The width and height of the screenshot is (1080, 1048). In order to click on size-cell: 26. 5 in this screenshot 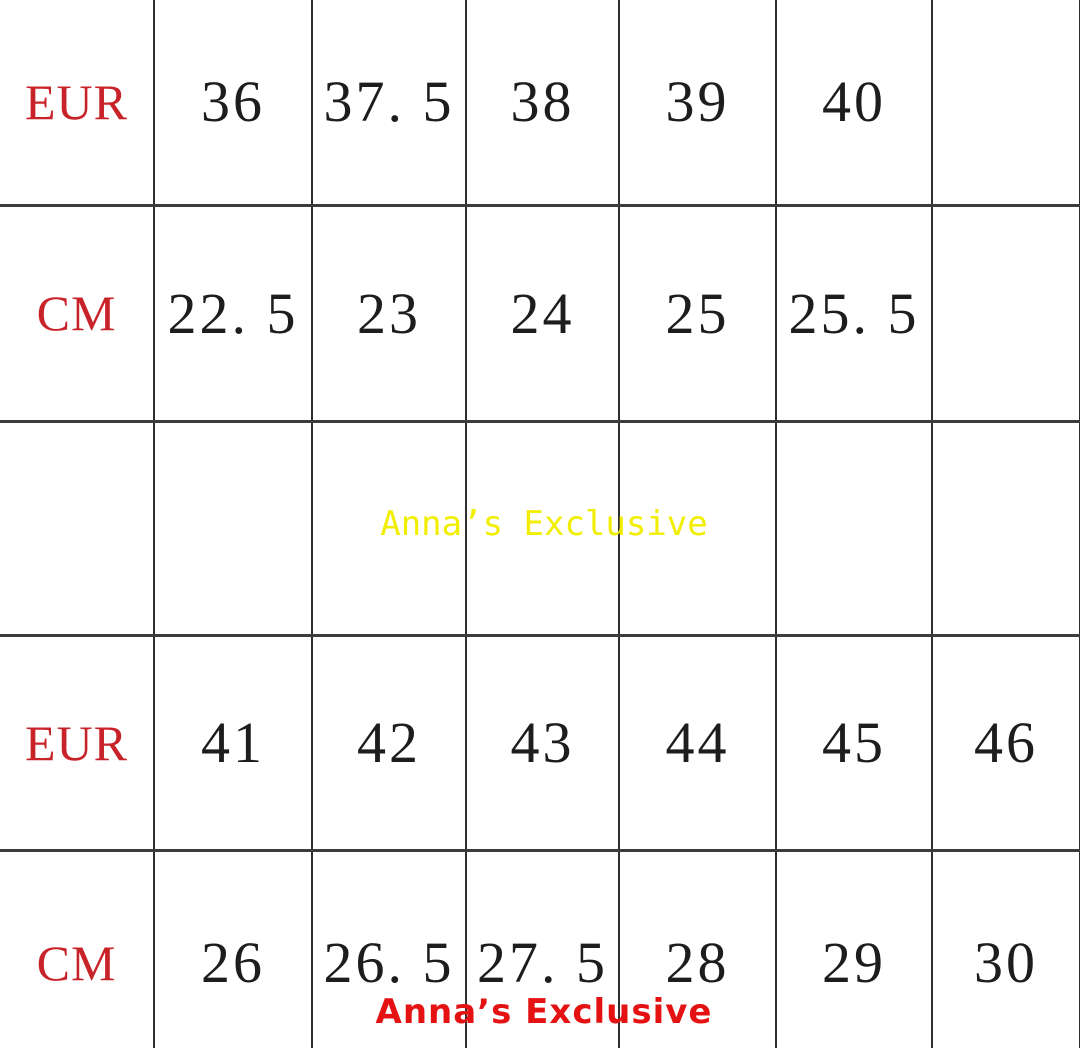, I will do `click(389, 948)`.